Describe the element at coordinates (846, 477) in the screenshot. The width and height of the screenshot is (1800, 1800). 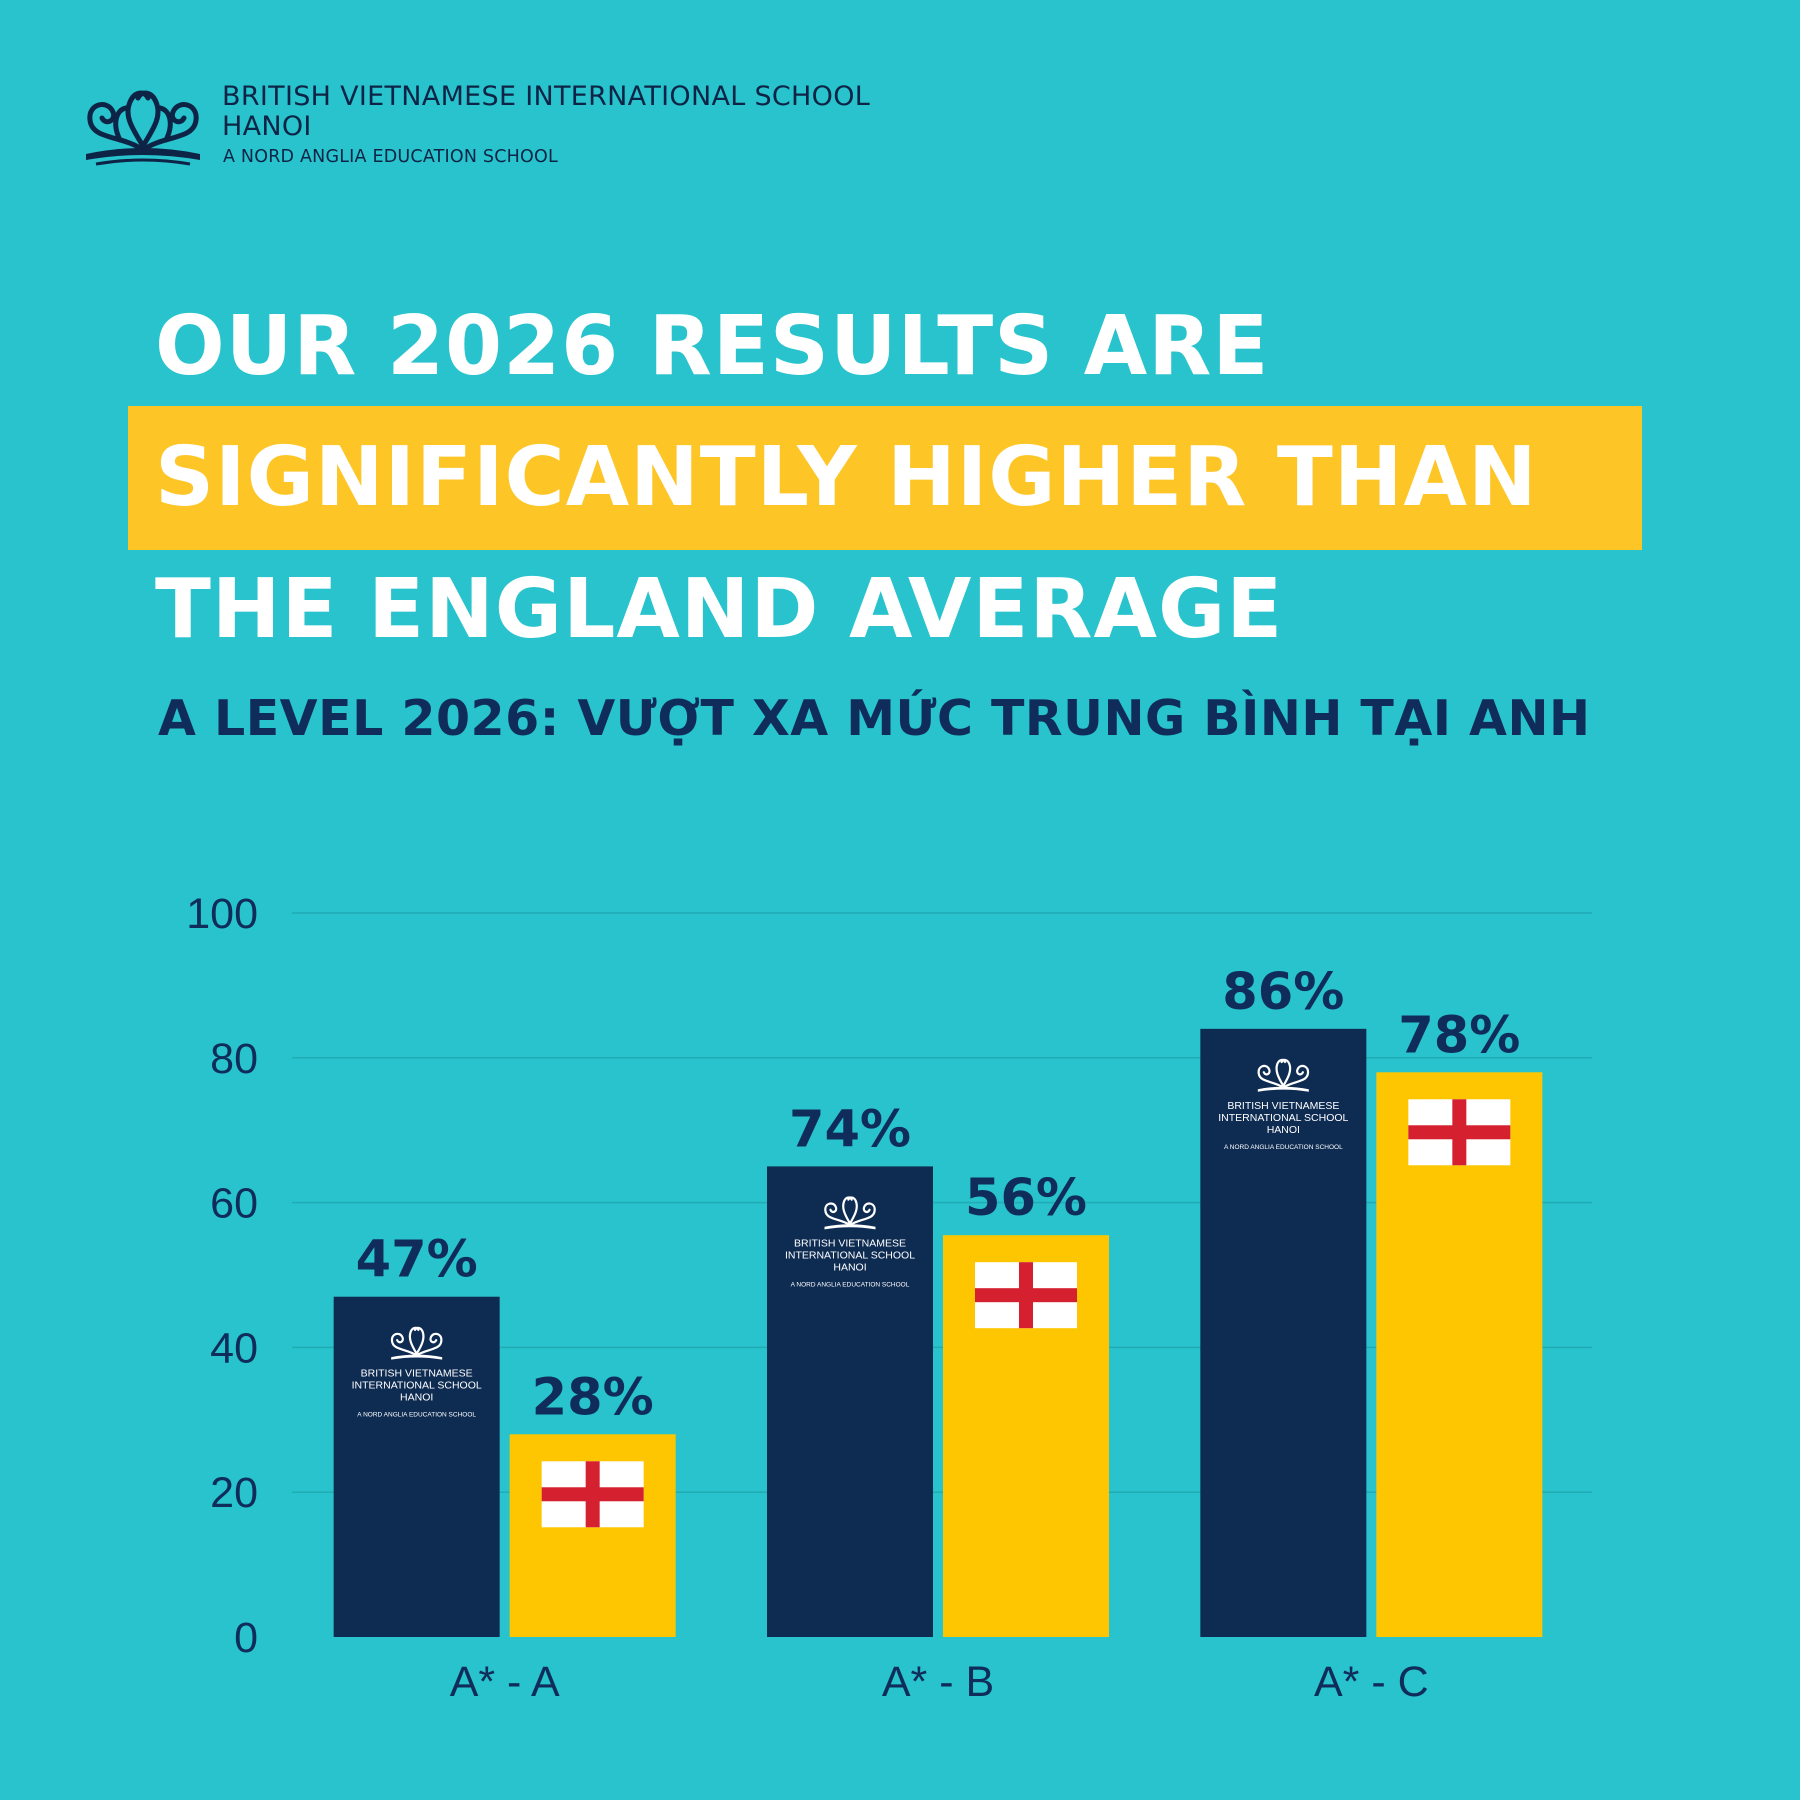
I see `headline-line2: SIGNIFICANTLY HIGHER THAN` at that location.